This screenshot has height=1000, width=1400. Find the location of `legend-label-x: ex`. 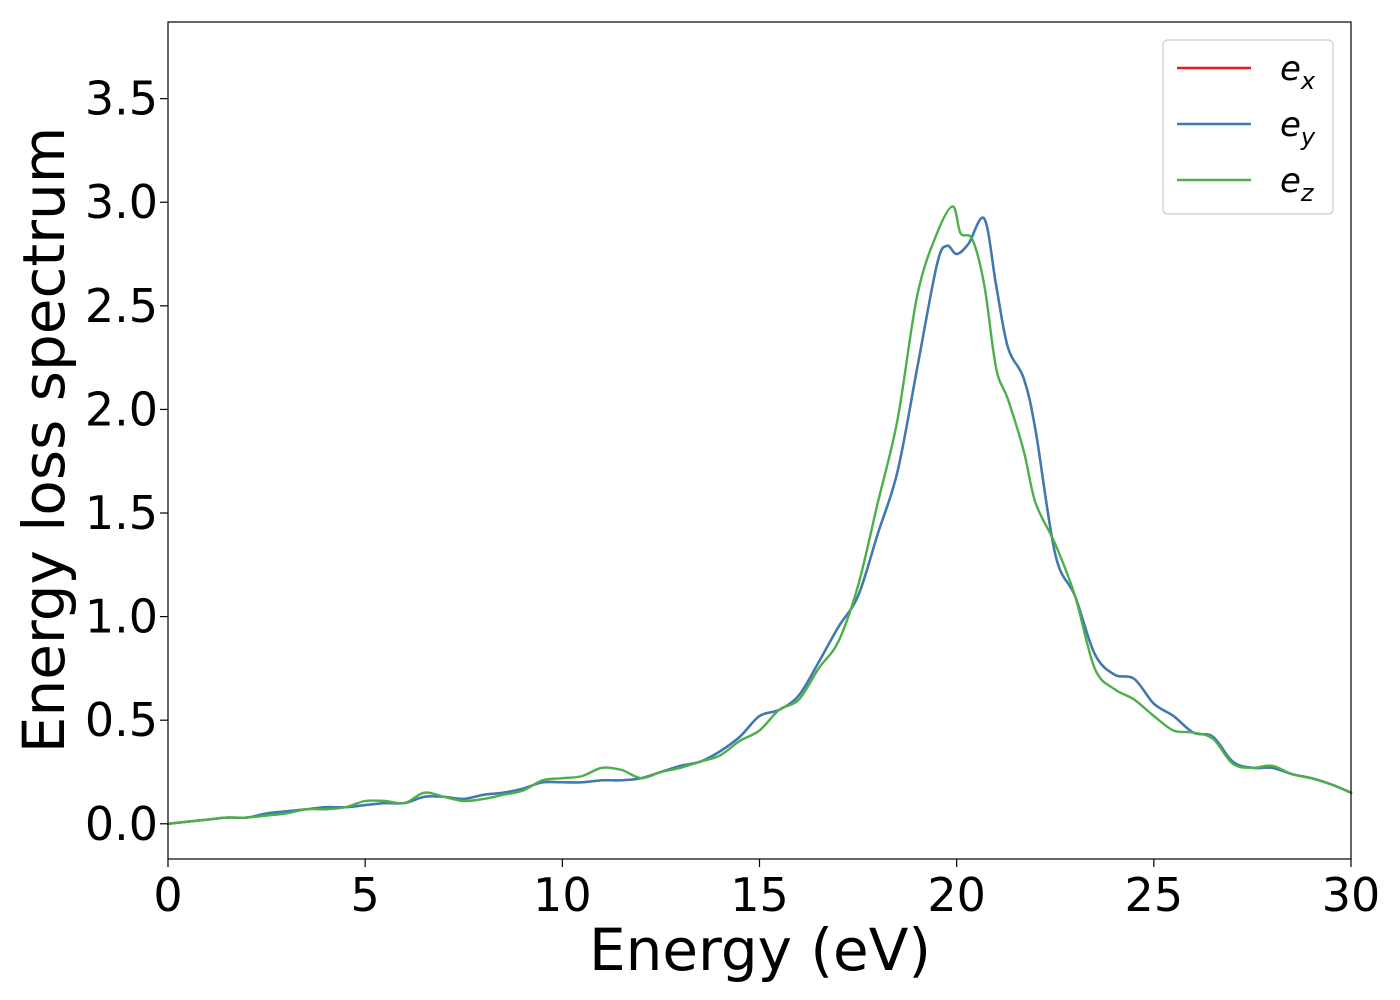

legend-label-x: ex is located at coordinates (1298, 72).